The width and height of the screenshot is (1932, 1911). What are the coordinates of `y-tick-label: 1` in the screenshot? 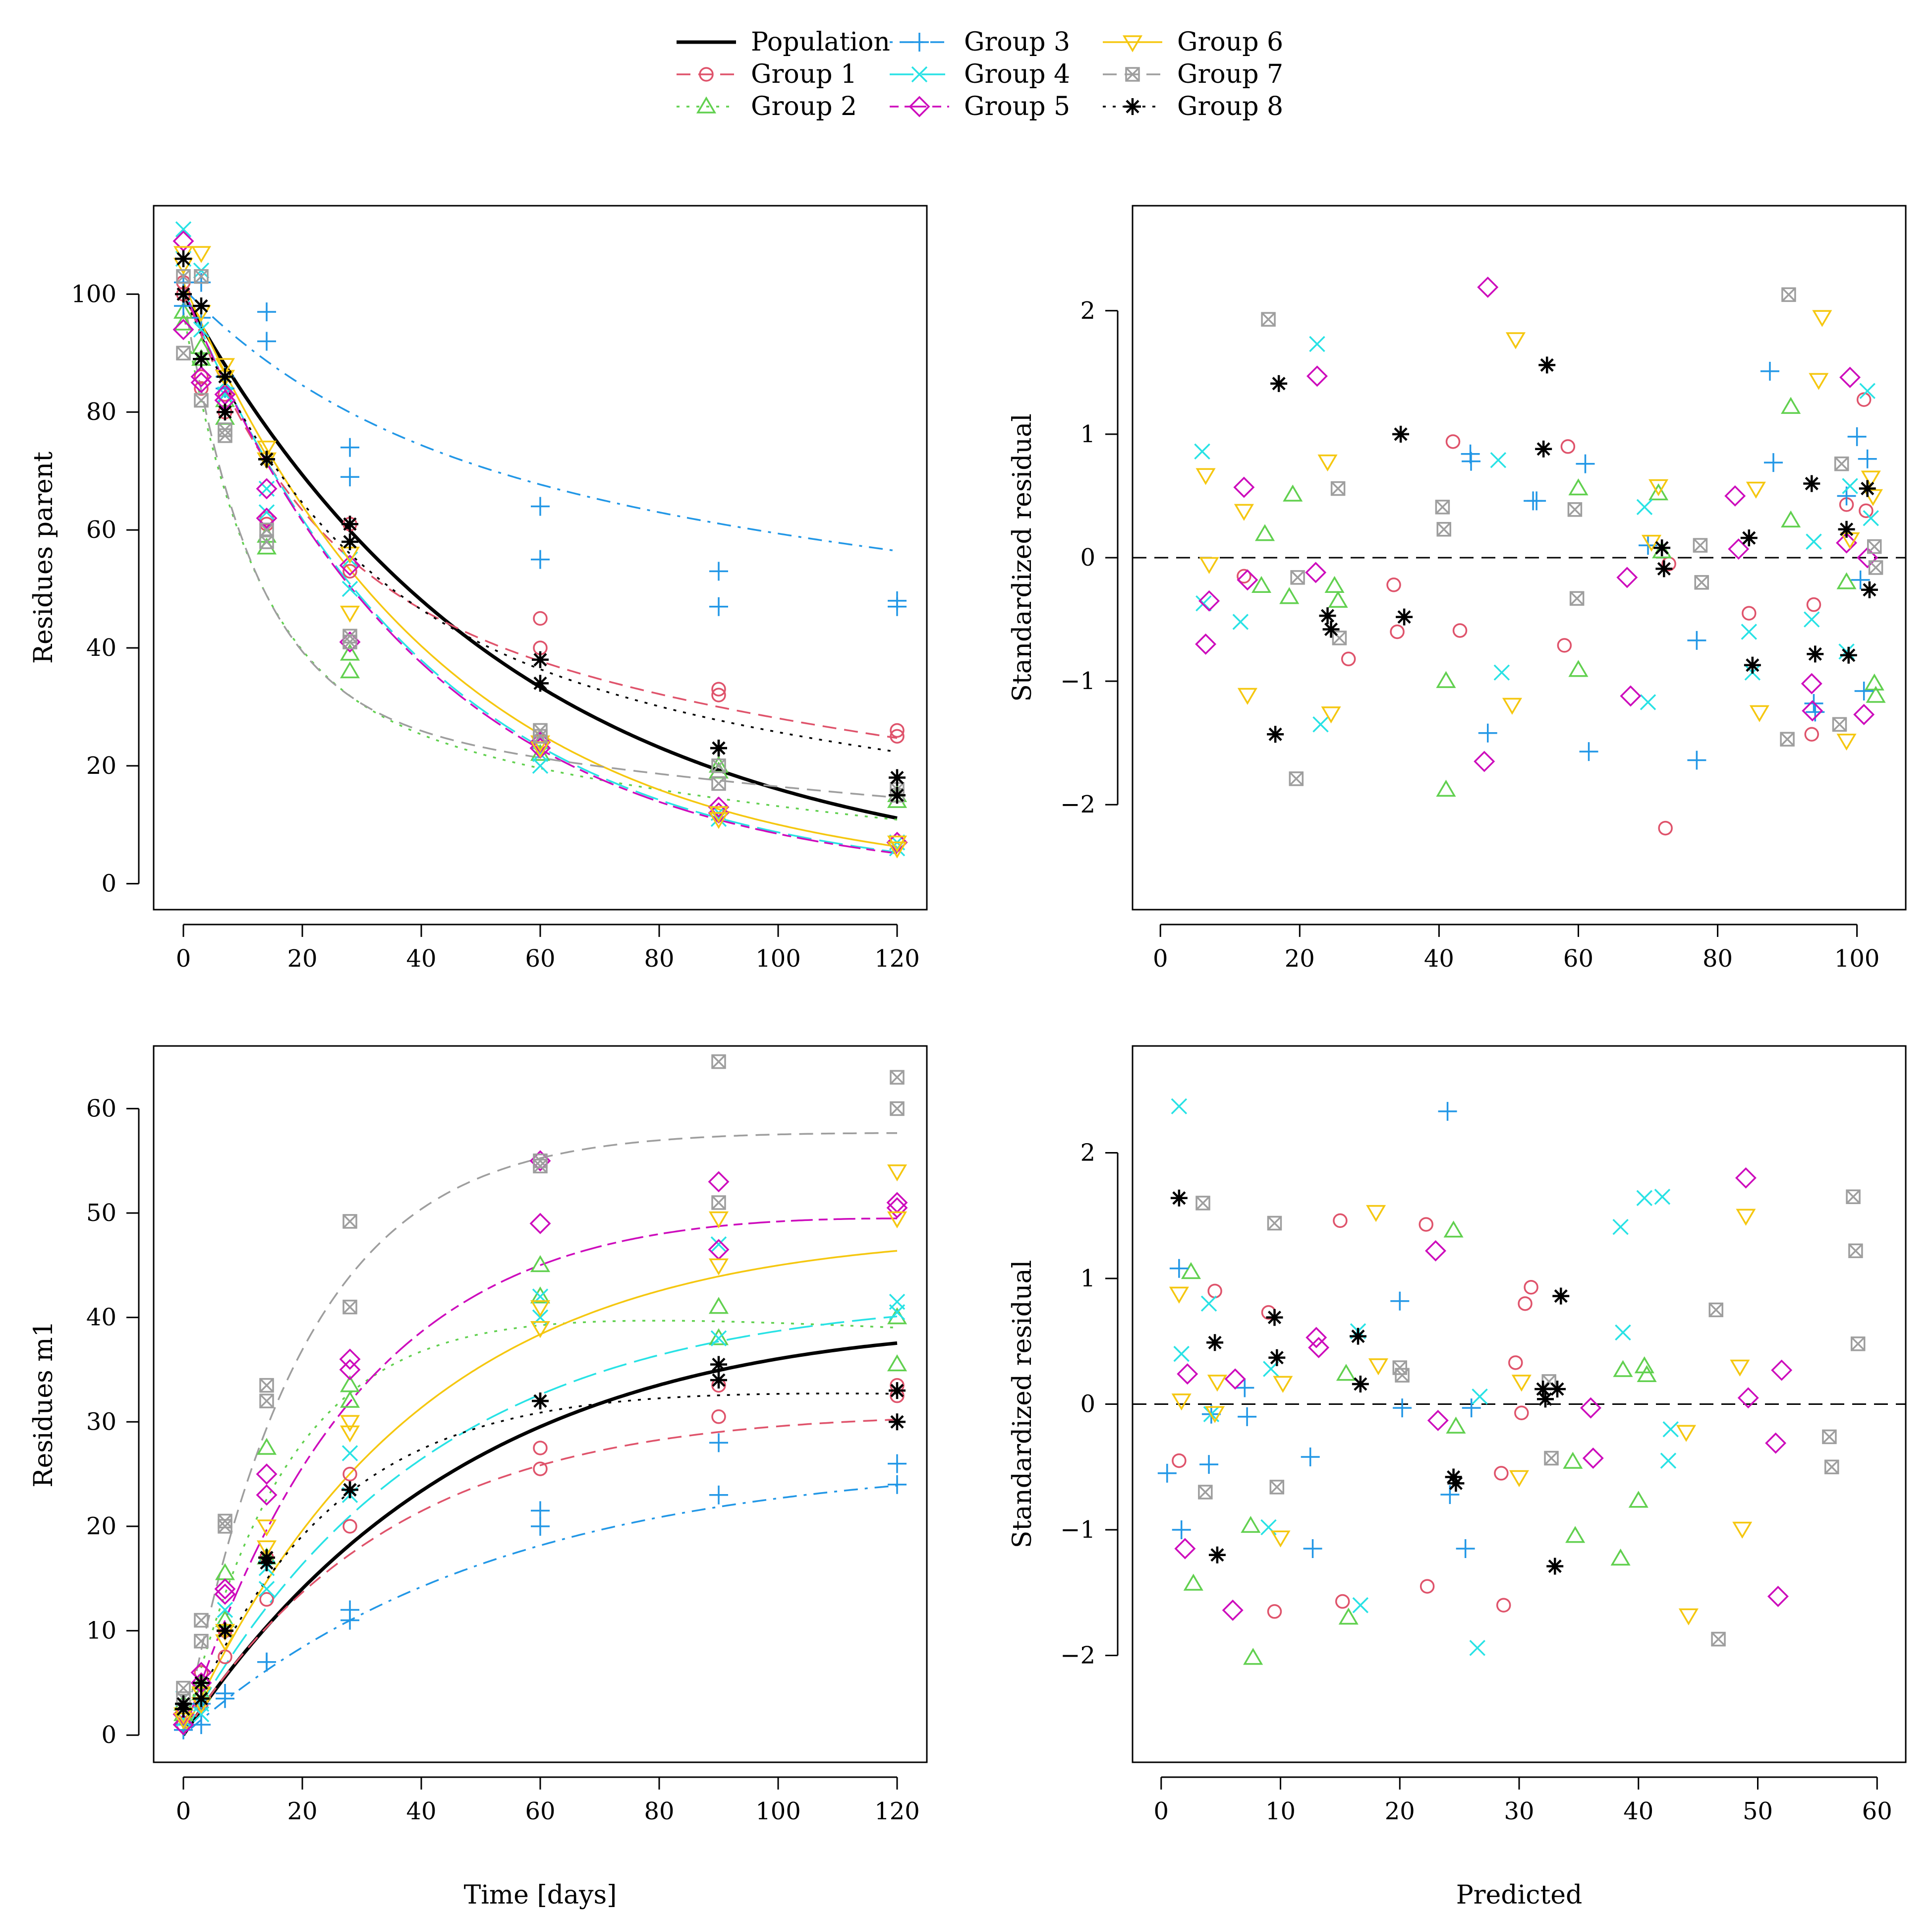 It's located at (1087, 434).